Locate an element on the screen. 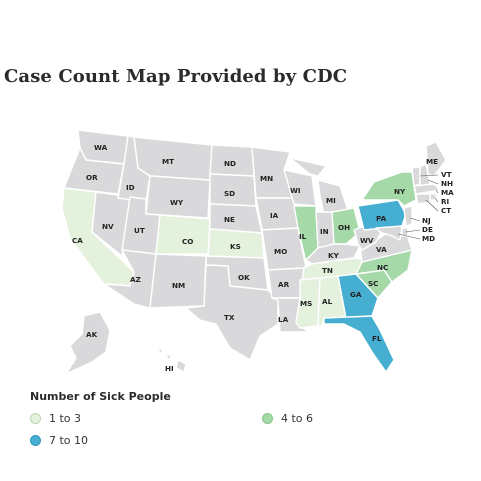 This screenshot has width=481, height=481. label-NJ: NJ is located at coordinates (426, 220).